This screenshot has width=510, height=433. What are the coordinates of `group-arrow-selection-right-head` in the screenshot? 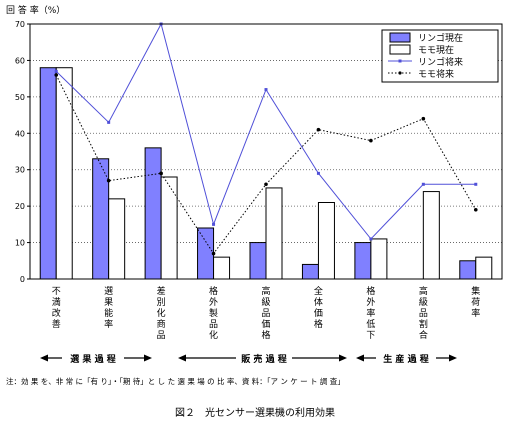 It's located at (148, 358).